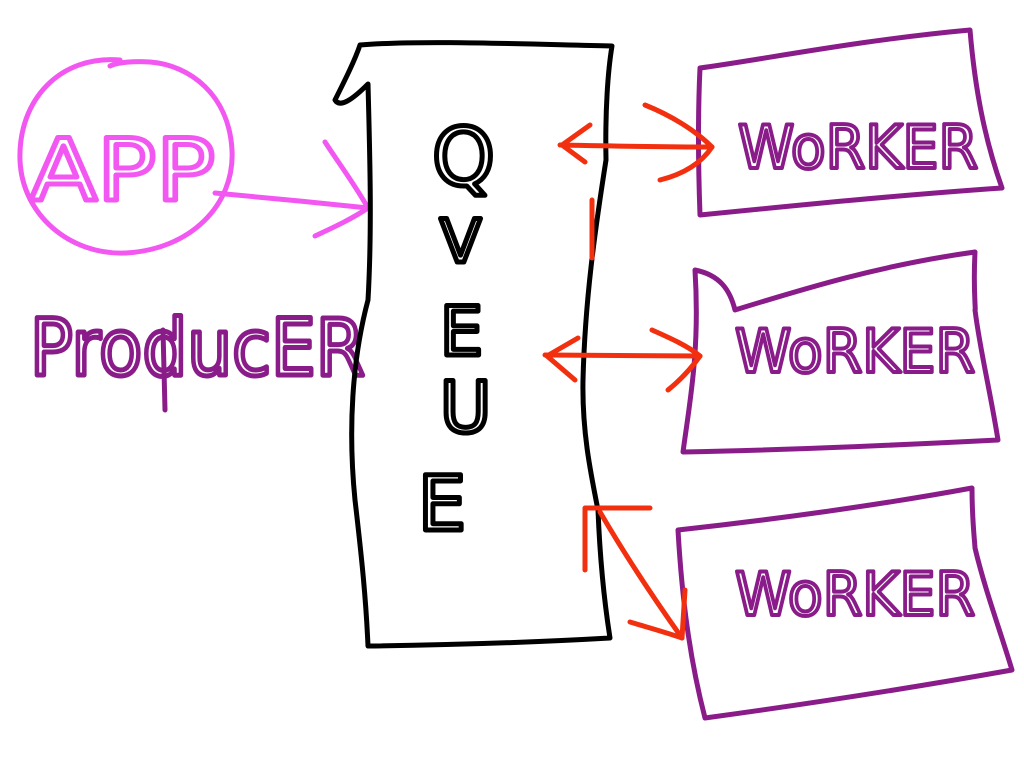  I want to click on worker-node-3: WoRKER, so click(845, 603).